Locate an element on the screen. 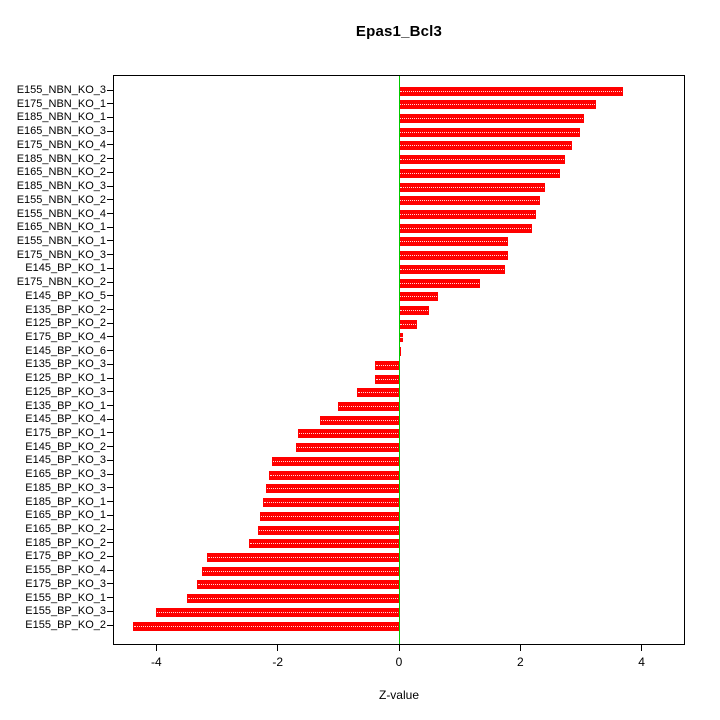 The width and height of the screenshot is (720, 720). y-tick-label: E155_BP_KO_1 is located at coordinates (65, 597).